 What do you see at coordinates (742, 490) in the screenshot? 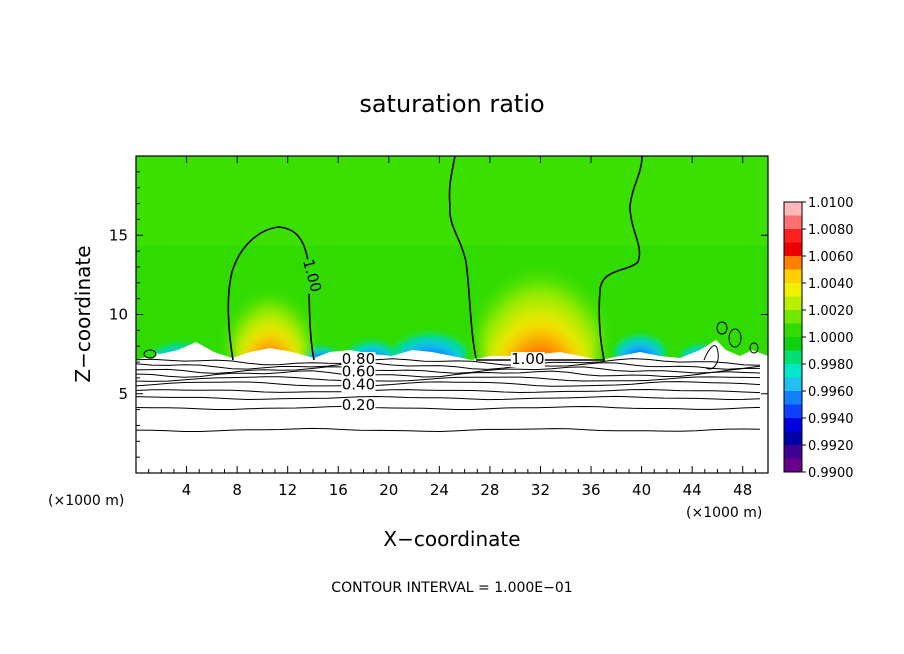
I see `x-tick-label: 48` at bounding box center [742, 490].